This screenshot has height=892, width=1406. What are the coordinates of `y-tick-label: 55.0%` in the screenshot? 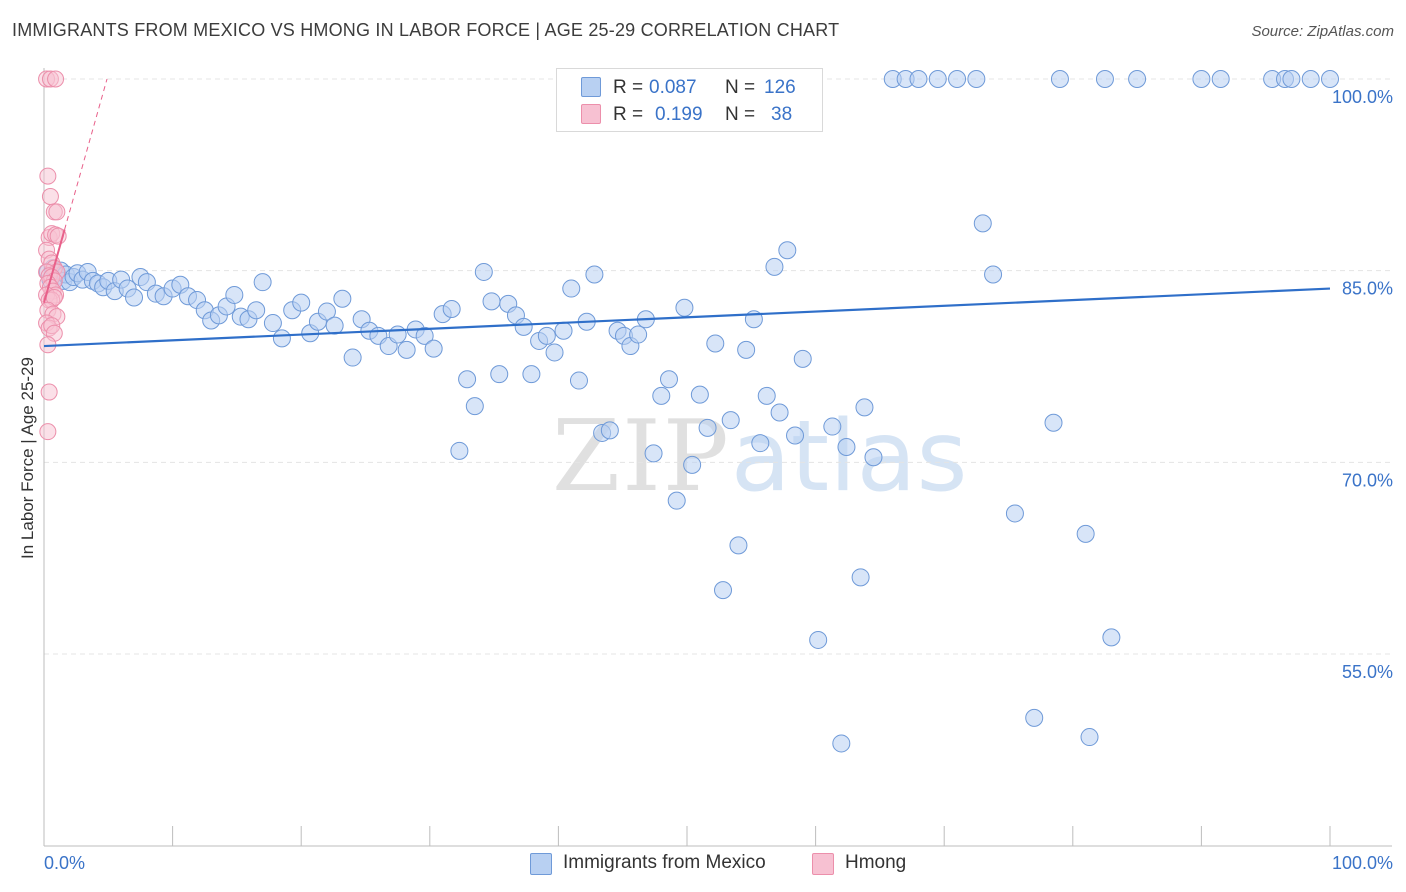 It's located at (1367, 672).